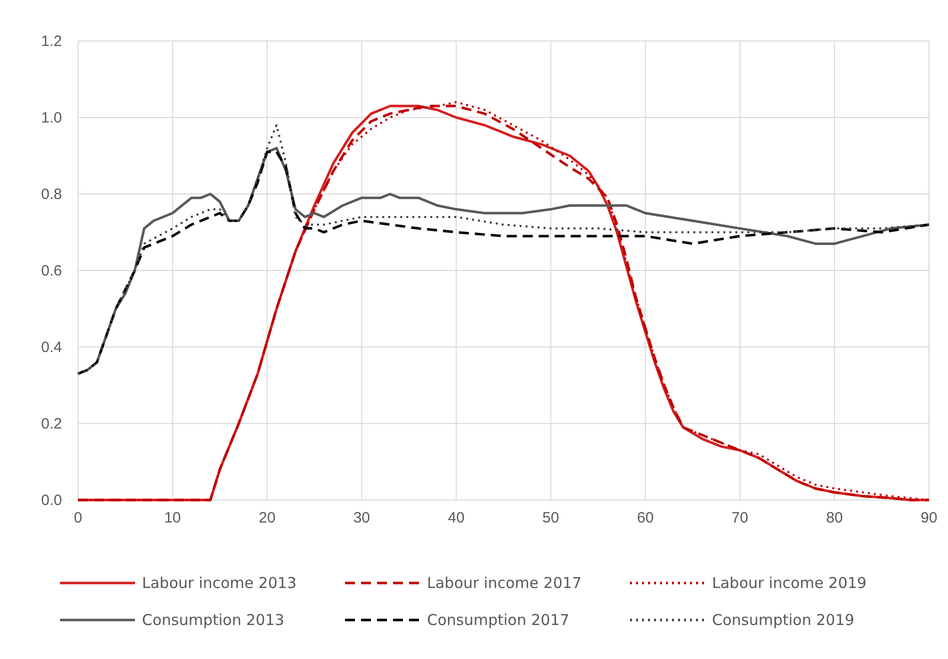 Image resolution: width=948 pixels, height=659 pixels. Describe the element at coordinates (645, 518) in the screenshot. I see `x-tick-label: 60` at that location.